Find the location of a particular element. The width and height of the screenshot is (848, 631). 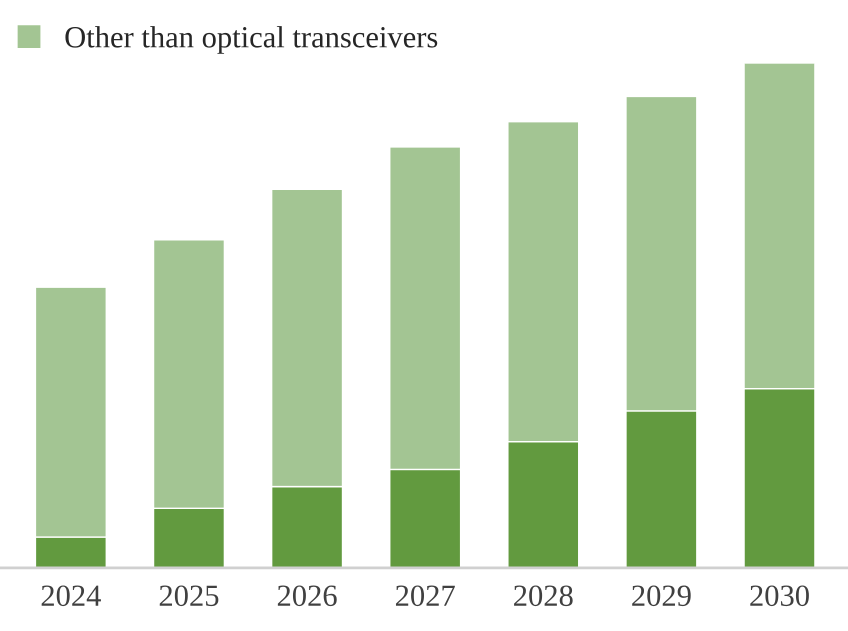

x-tick-label: 2029 is located at coordinates (661, 595).